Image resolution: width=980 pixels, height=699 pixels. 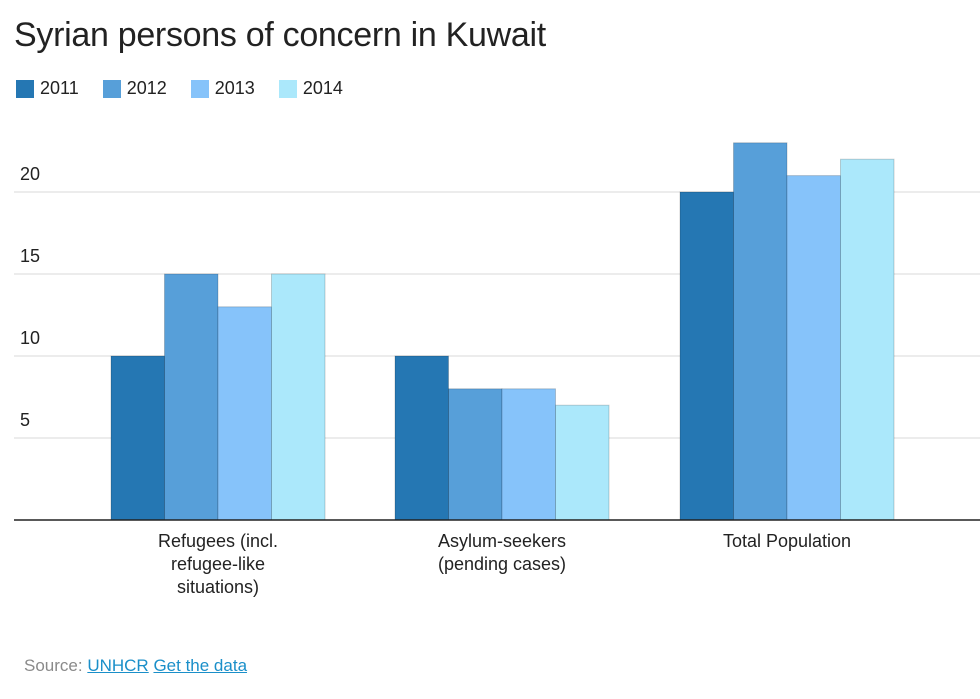 What do you see at coordinates (706, 356) in the screenshot?
I see `bar-2011-cat3` at bounding box center [706, 356].